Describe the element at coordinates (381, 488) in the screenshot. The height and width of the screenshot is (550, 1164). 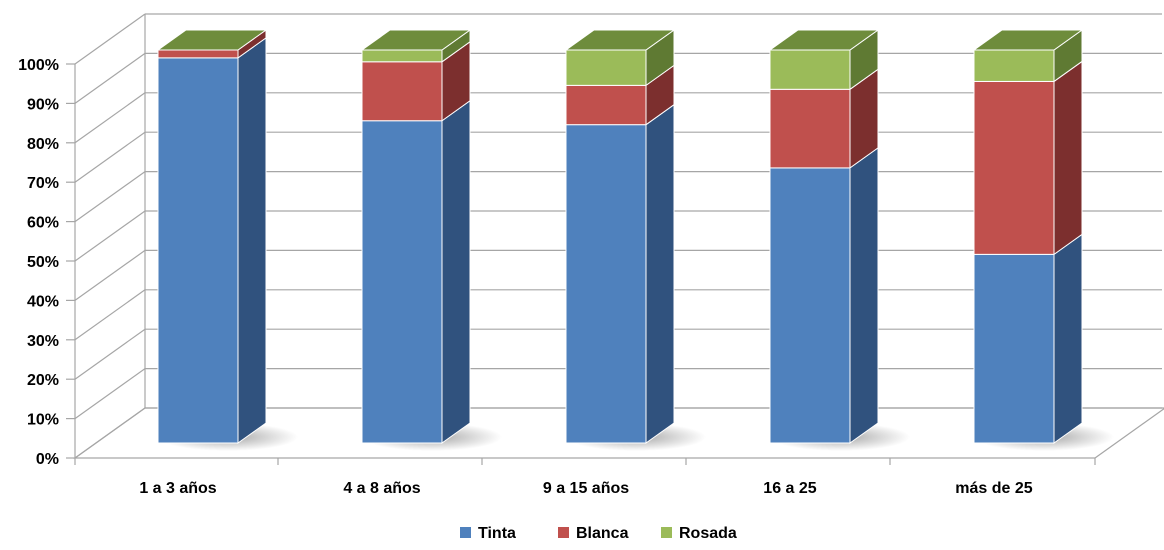
I see `x-tick-label: 4 a 8 años` at that location.